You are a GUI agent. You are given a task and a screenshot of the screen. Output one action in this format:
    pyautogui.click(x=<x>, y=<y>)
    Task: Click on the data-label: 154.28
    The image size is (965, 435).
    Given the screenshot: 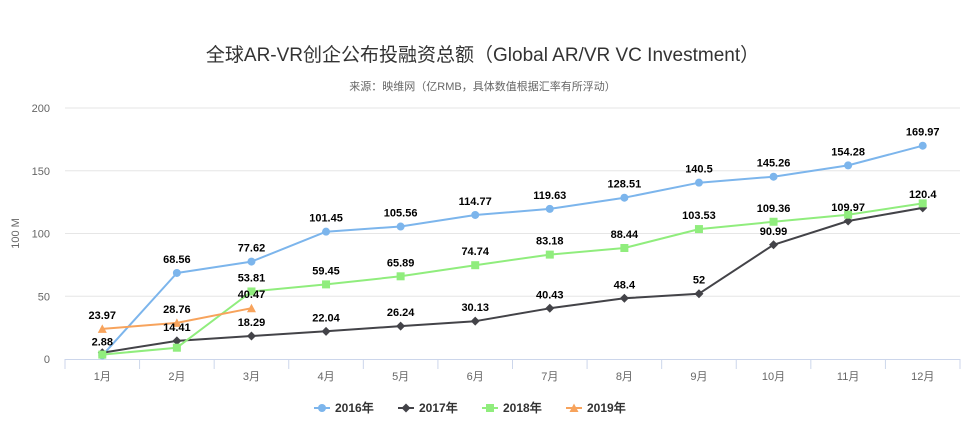 What is the action you would take?
    pyautogui.click(x=848, y=152)
    